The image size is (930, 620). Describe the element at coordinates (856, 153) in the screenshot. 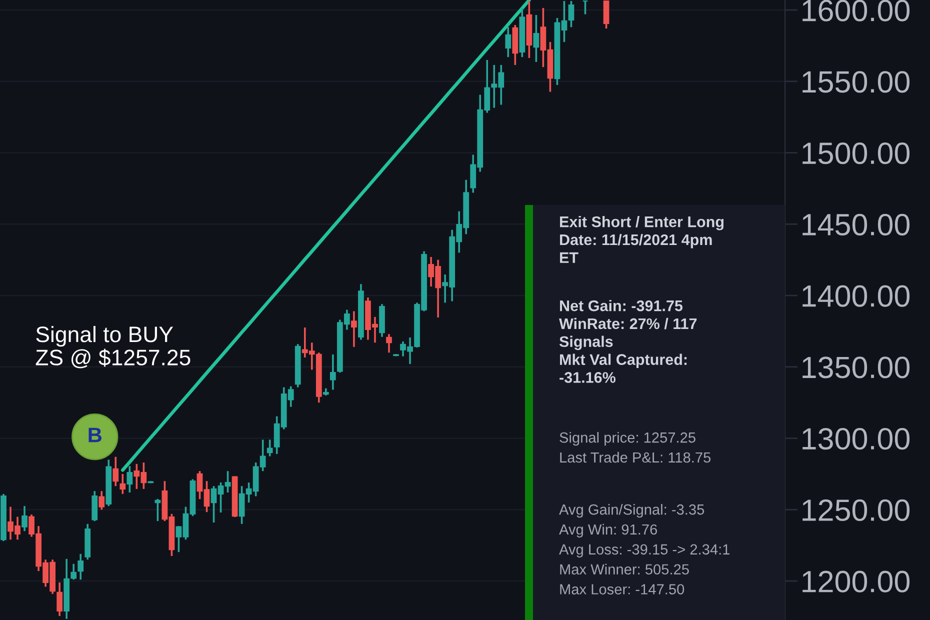

I see `y-tick-label: 1500.00` at that location.